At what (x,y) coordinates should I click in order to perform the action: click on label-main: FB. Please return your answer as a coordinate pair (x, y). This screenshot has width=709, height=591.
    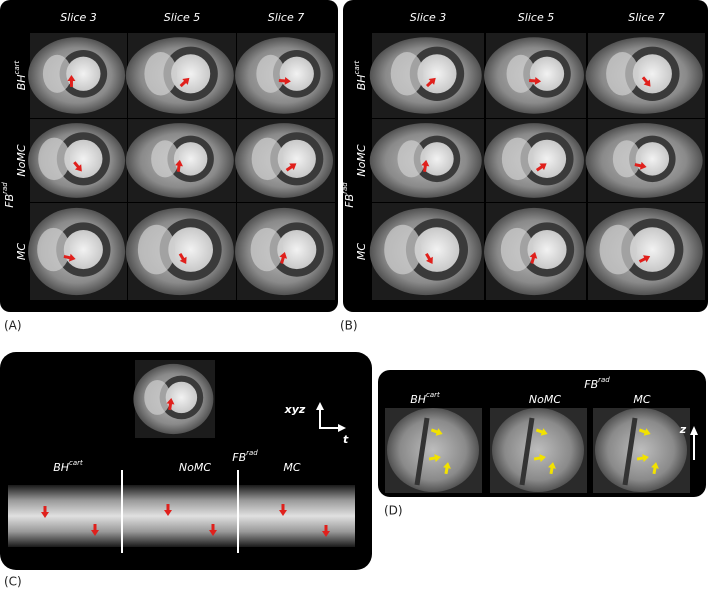
    Looking at the image, I should click on (349, 201).